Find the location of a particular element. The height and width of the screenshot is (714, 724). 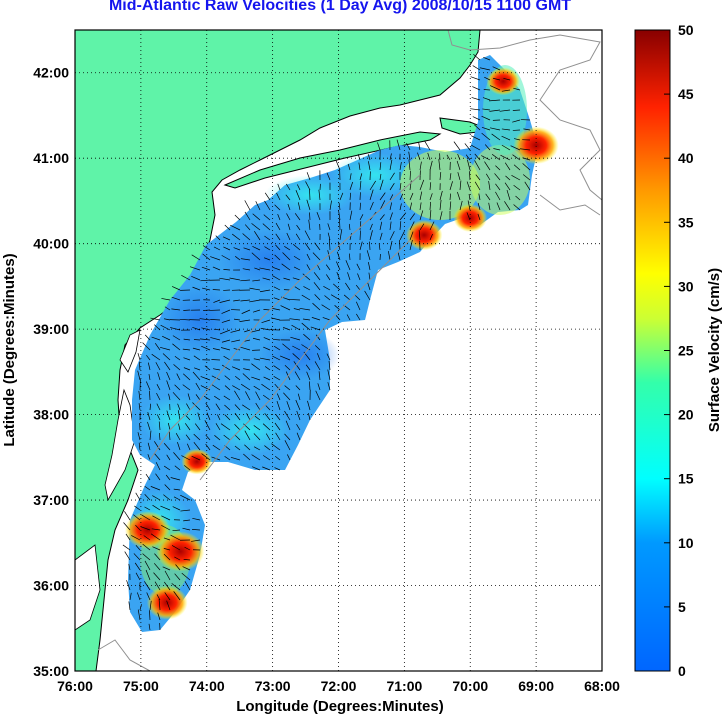

colorbar-tick-label: 30 is located at coordinates (686, 286).